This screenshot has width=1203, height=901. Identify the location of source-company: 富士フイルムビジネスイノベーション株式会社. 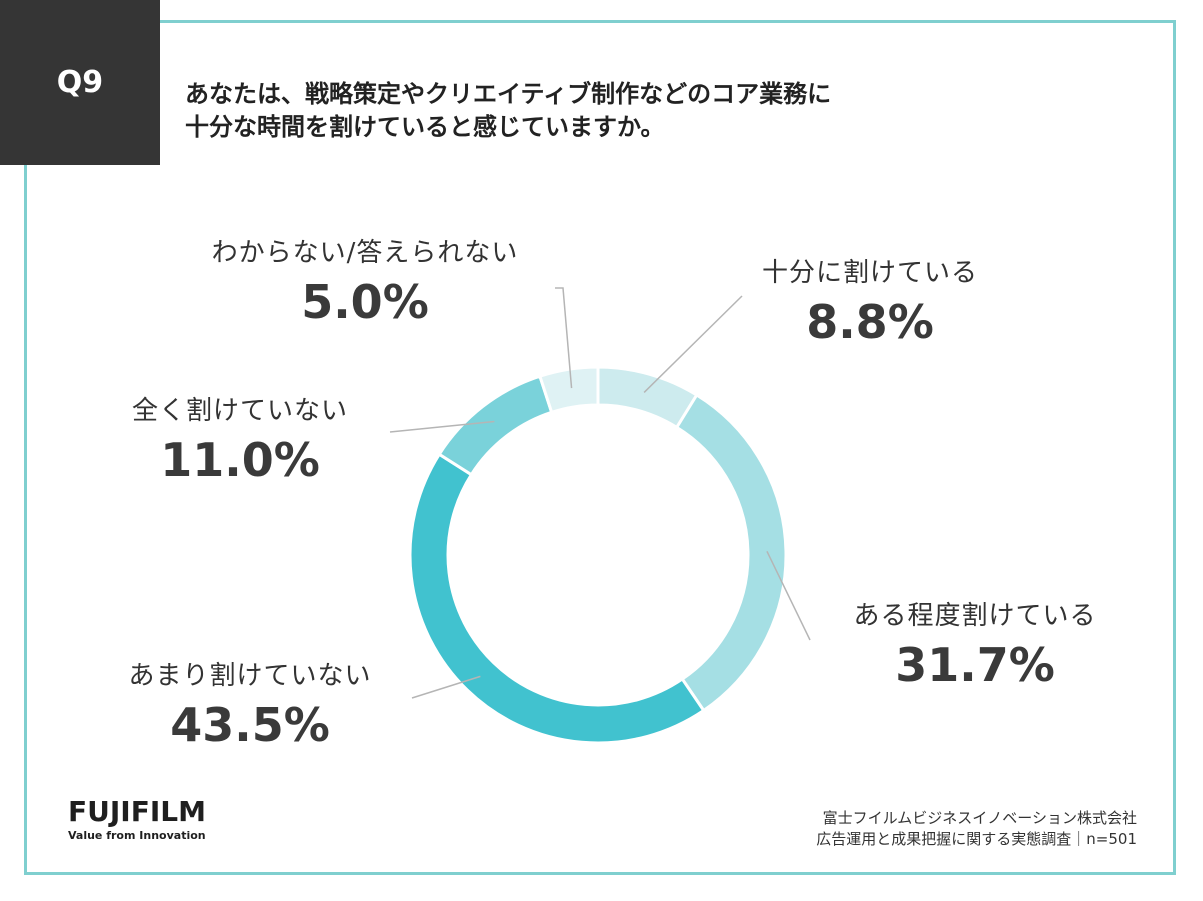
(979, 818).